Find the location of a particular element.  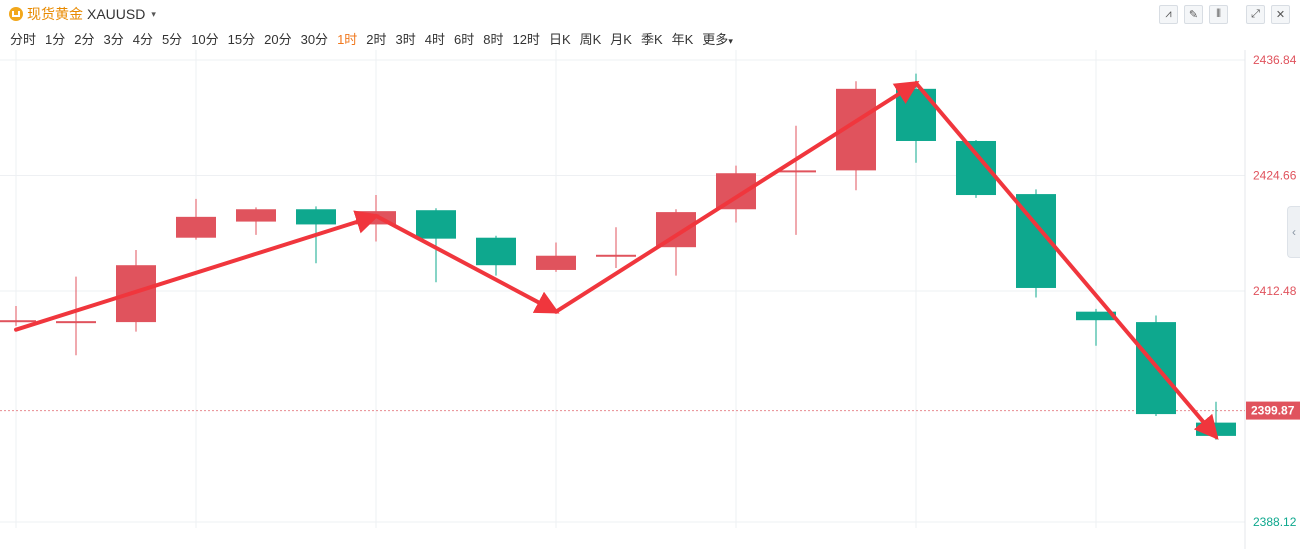

period-tab: 4时 is located at coordinates (434, 39).